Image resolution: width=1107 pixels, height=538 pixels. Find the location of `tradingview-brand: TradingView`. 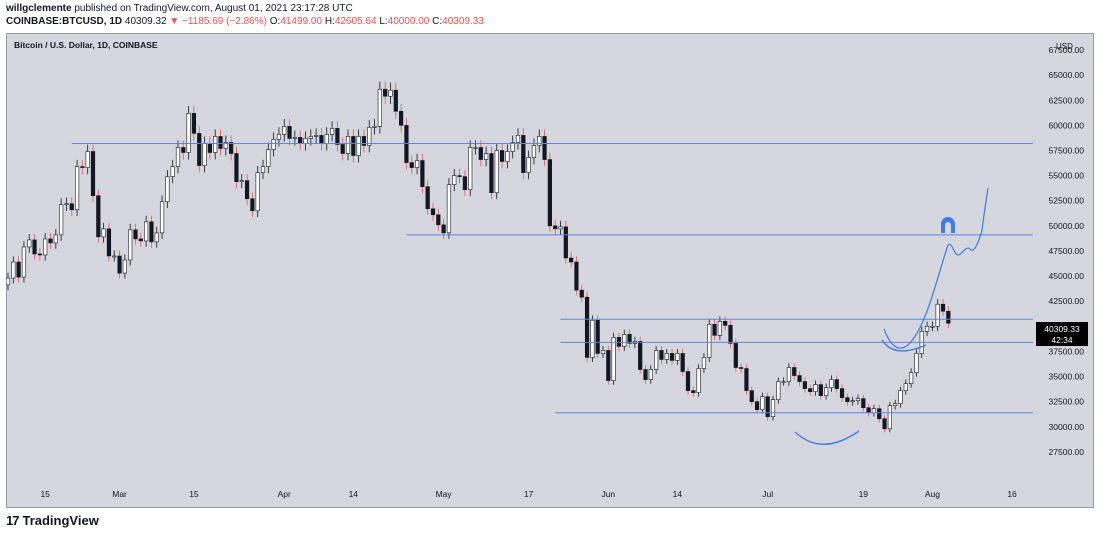

tradingview-brand: TradingView is located at coordinates (60, 520).